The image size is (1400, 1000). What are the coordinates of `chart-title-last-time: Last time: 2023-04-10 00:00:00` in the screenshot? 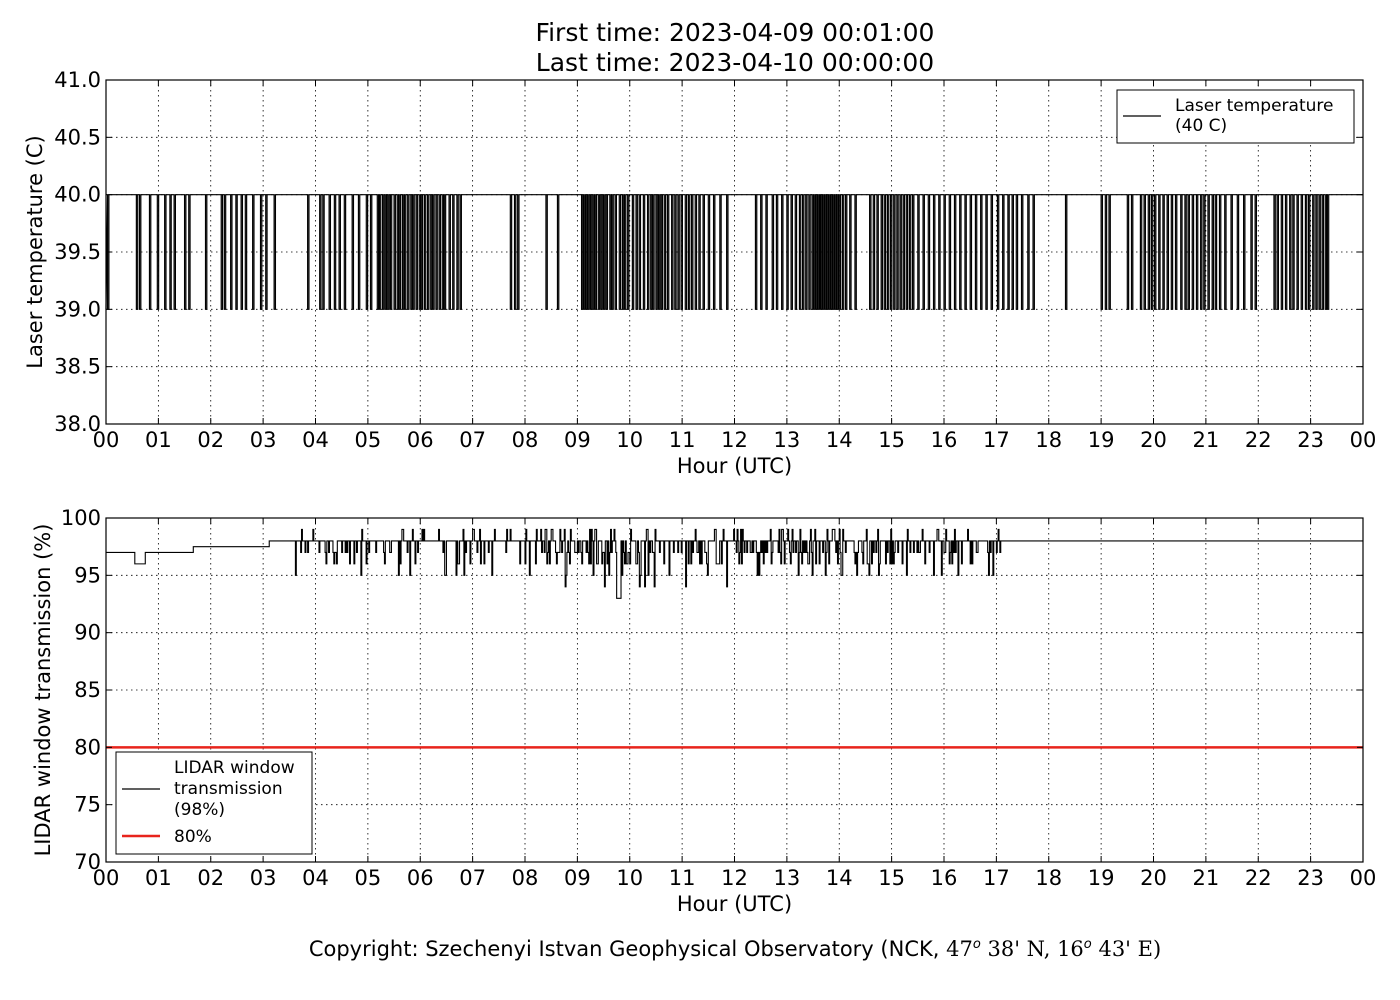 It's located at (735, 62).